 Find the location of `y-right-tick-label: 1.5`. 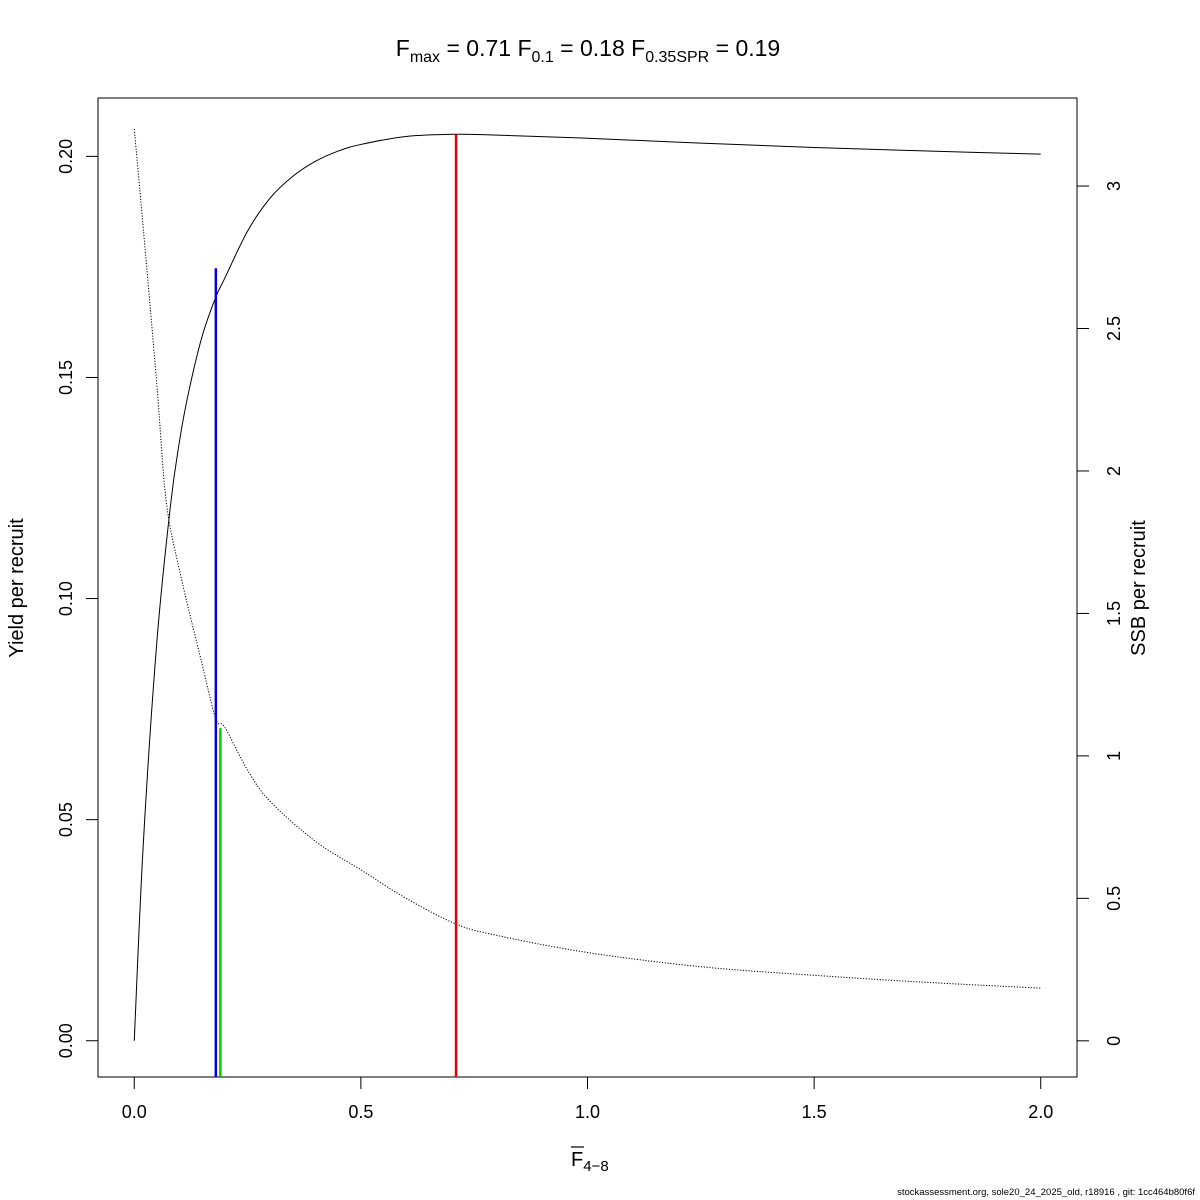

y-right-tick-label: 1.5 is located at coordinates (1114, 613).